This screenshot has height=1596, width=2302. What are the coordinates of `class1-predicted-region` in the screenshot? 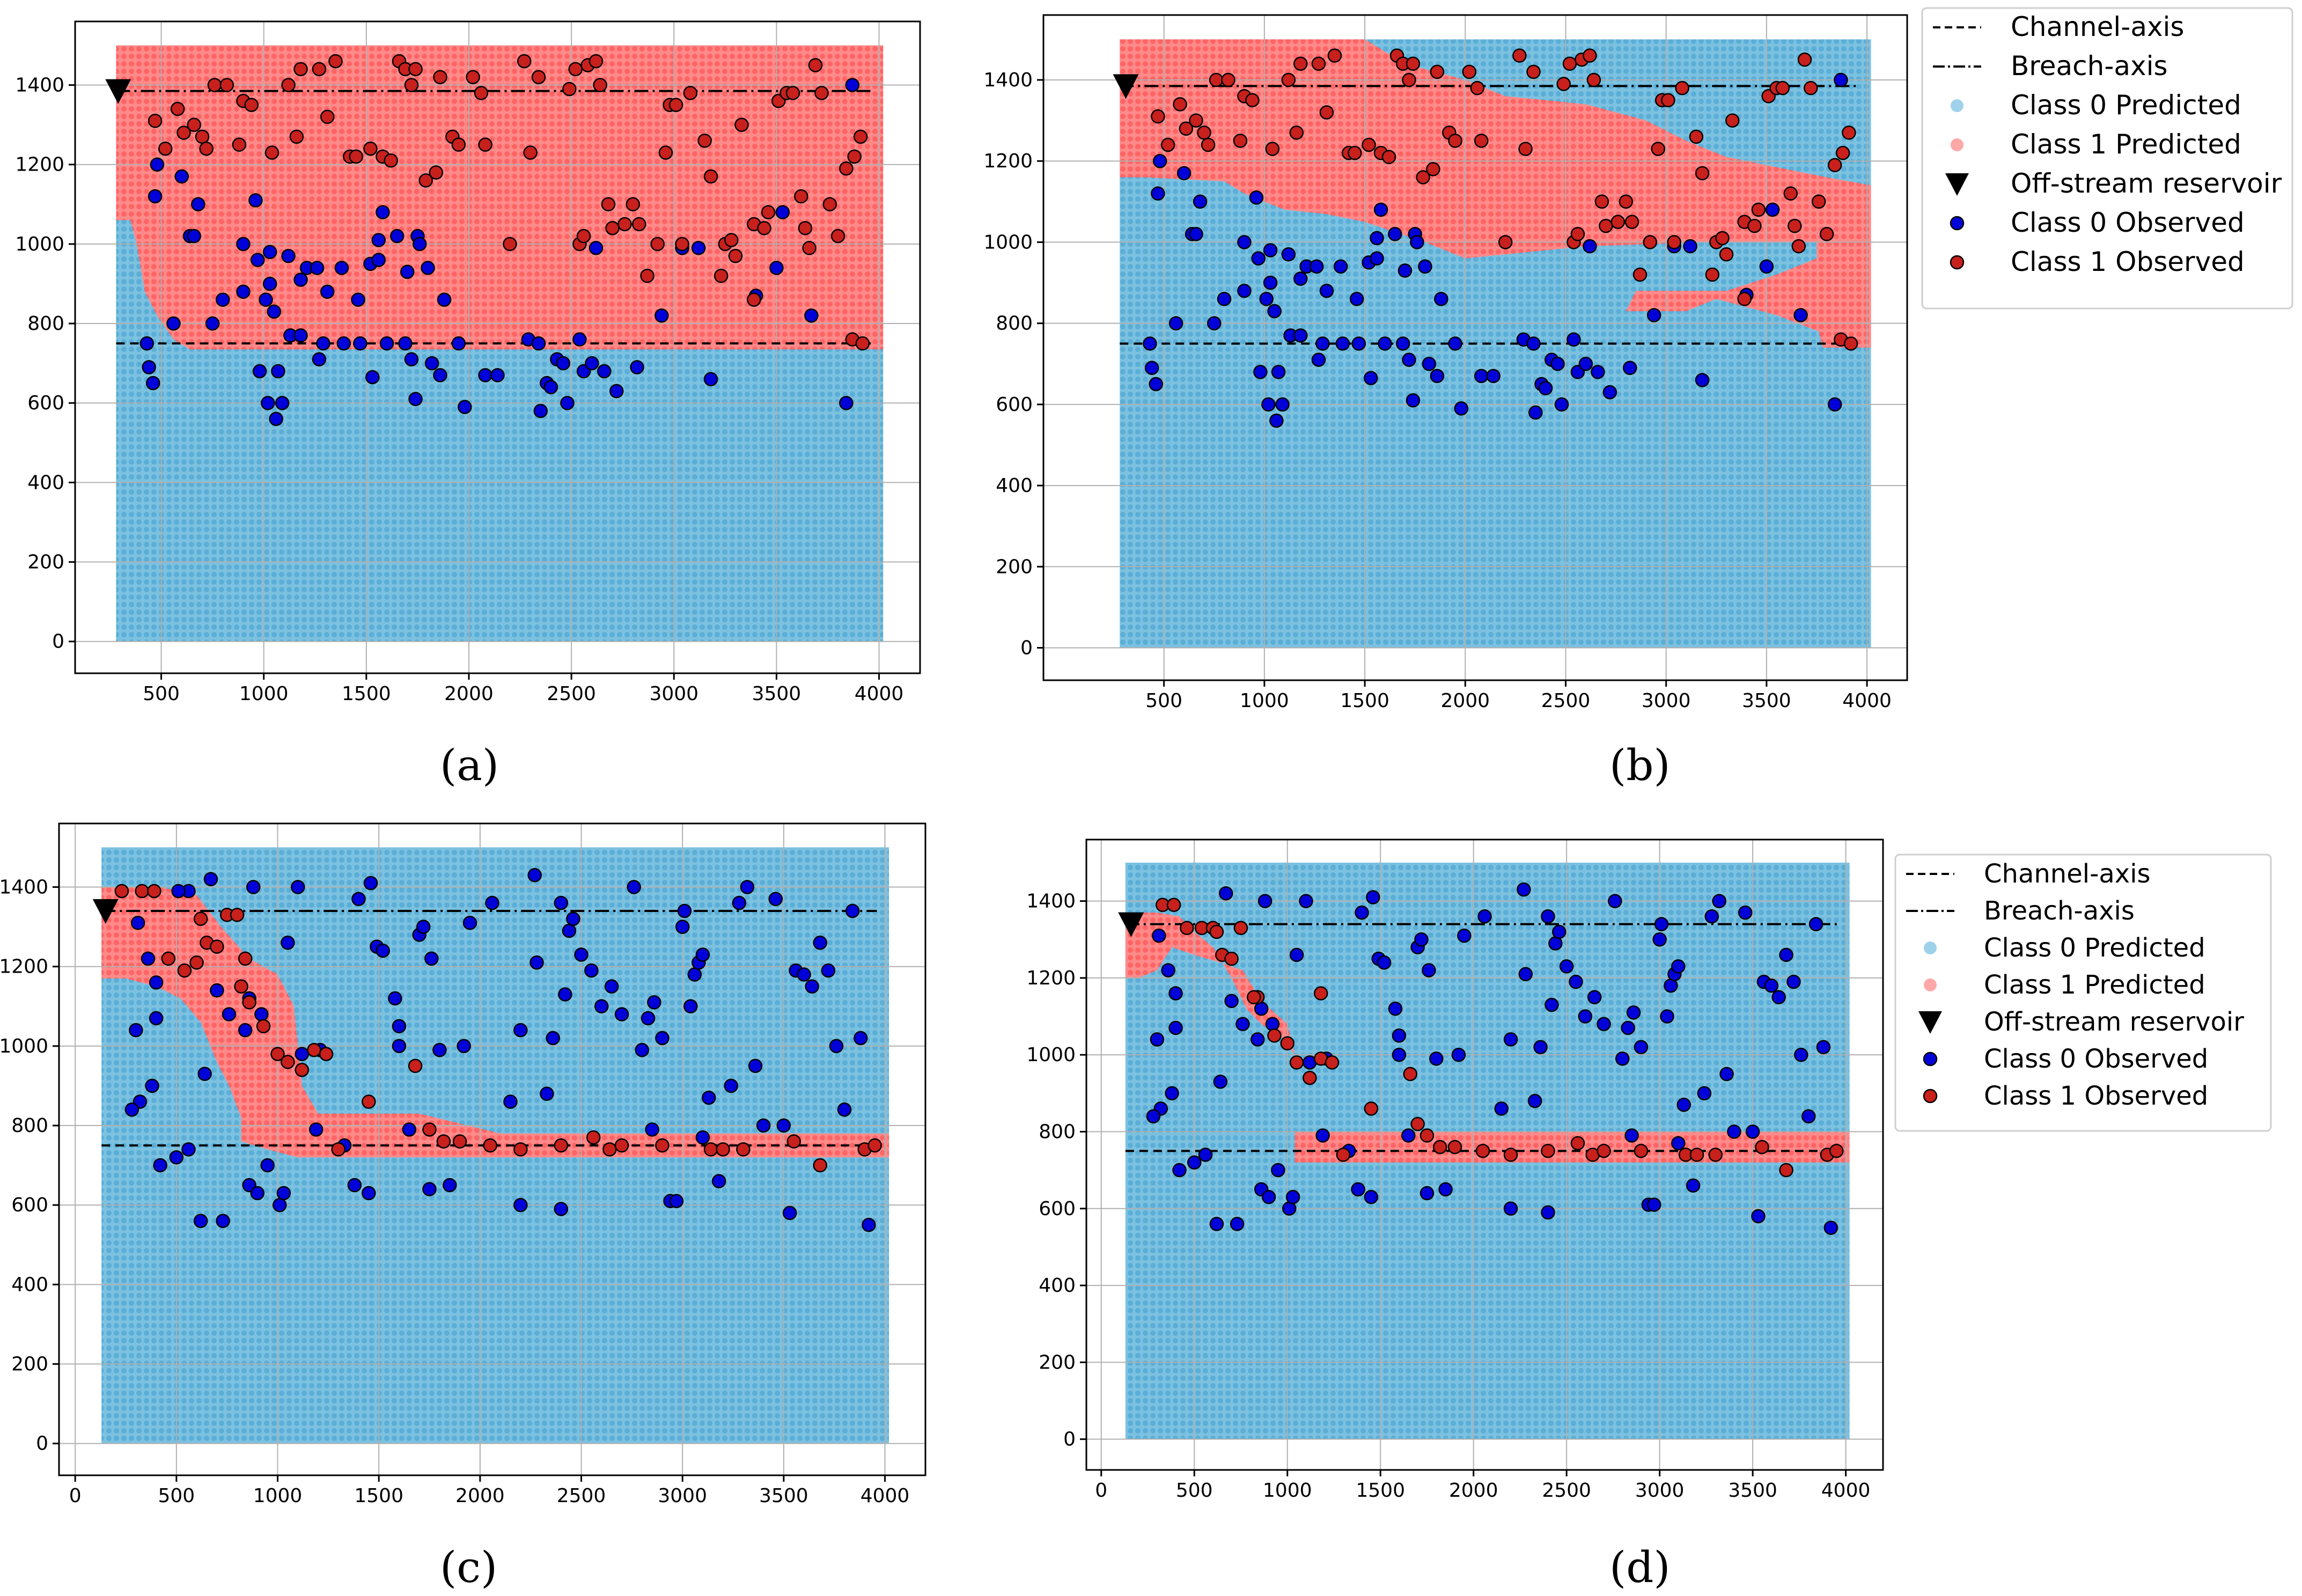 It's located at (495, 1022).